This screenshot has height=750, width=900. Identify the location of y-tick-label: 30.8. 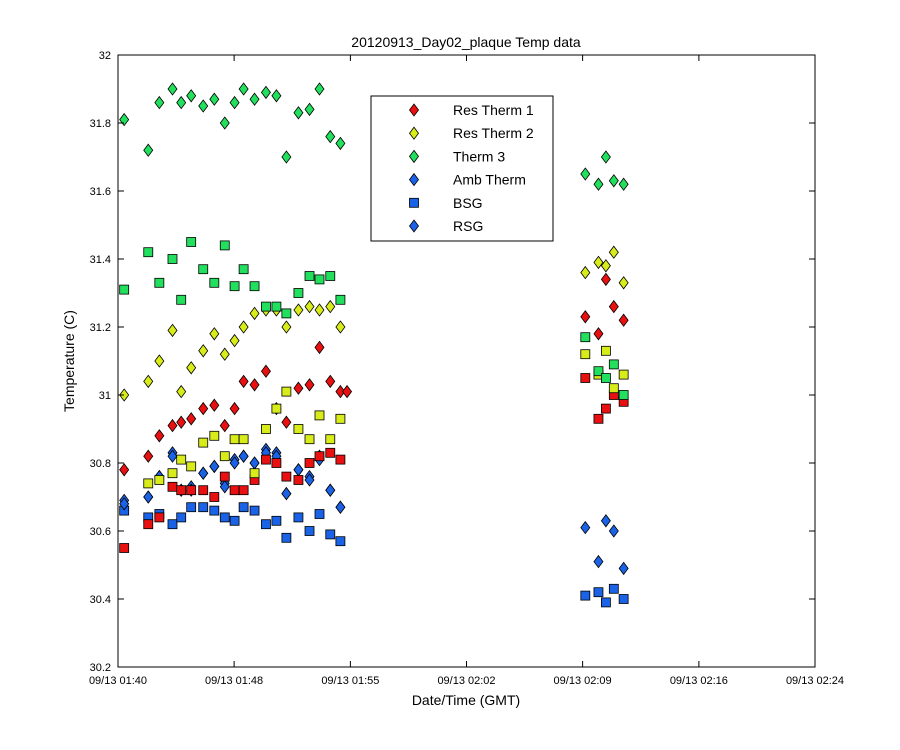
(100, 464).